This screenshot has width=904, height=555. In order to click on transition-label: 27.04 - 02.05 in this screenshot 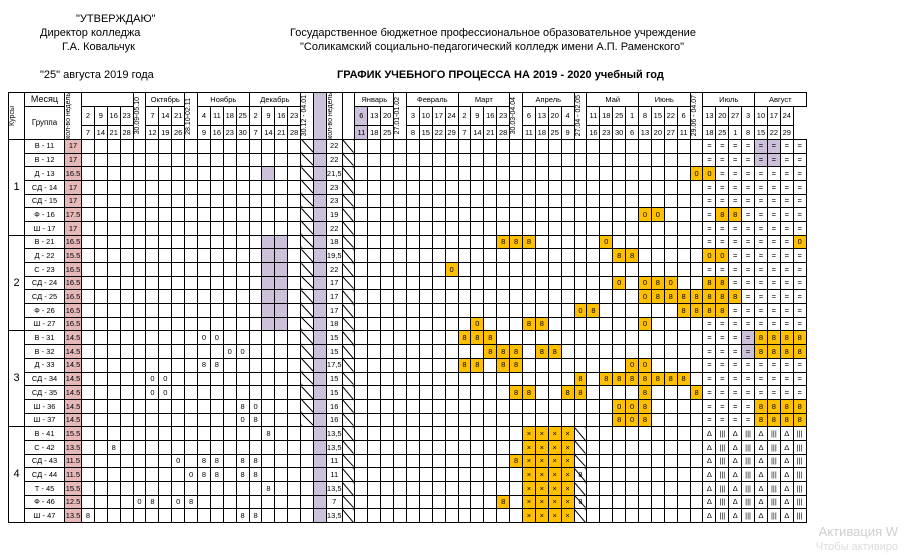, I will do `click(578, 116)`.